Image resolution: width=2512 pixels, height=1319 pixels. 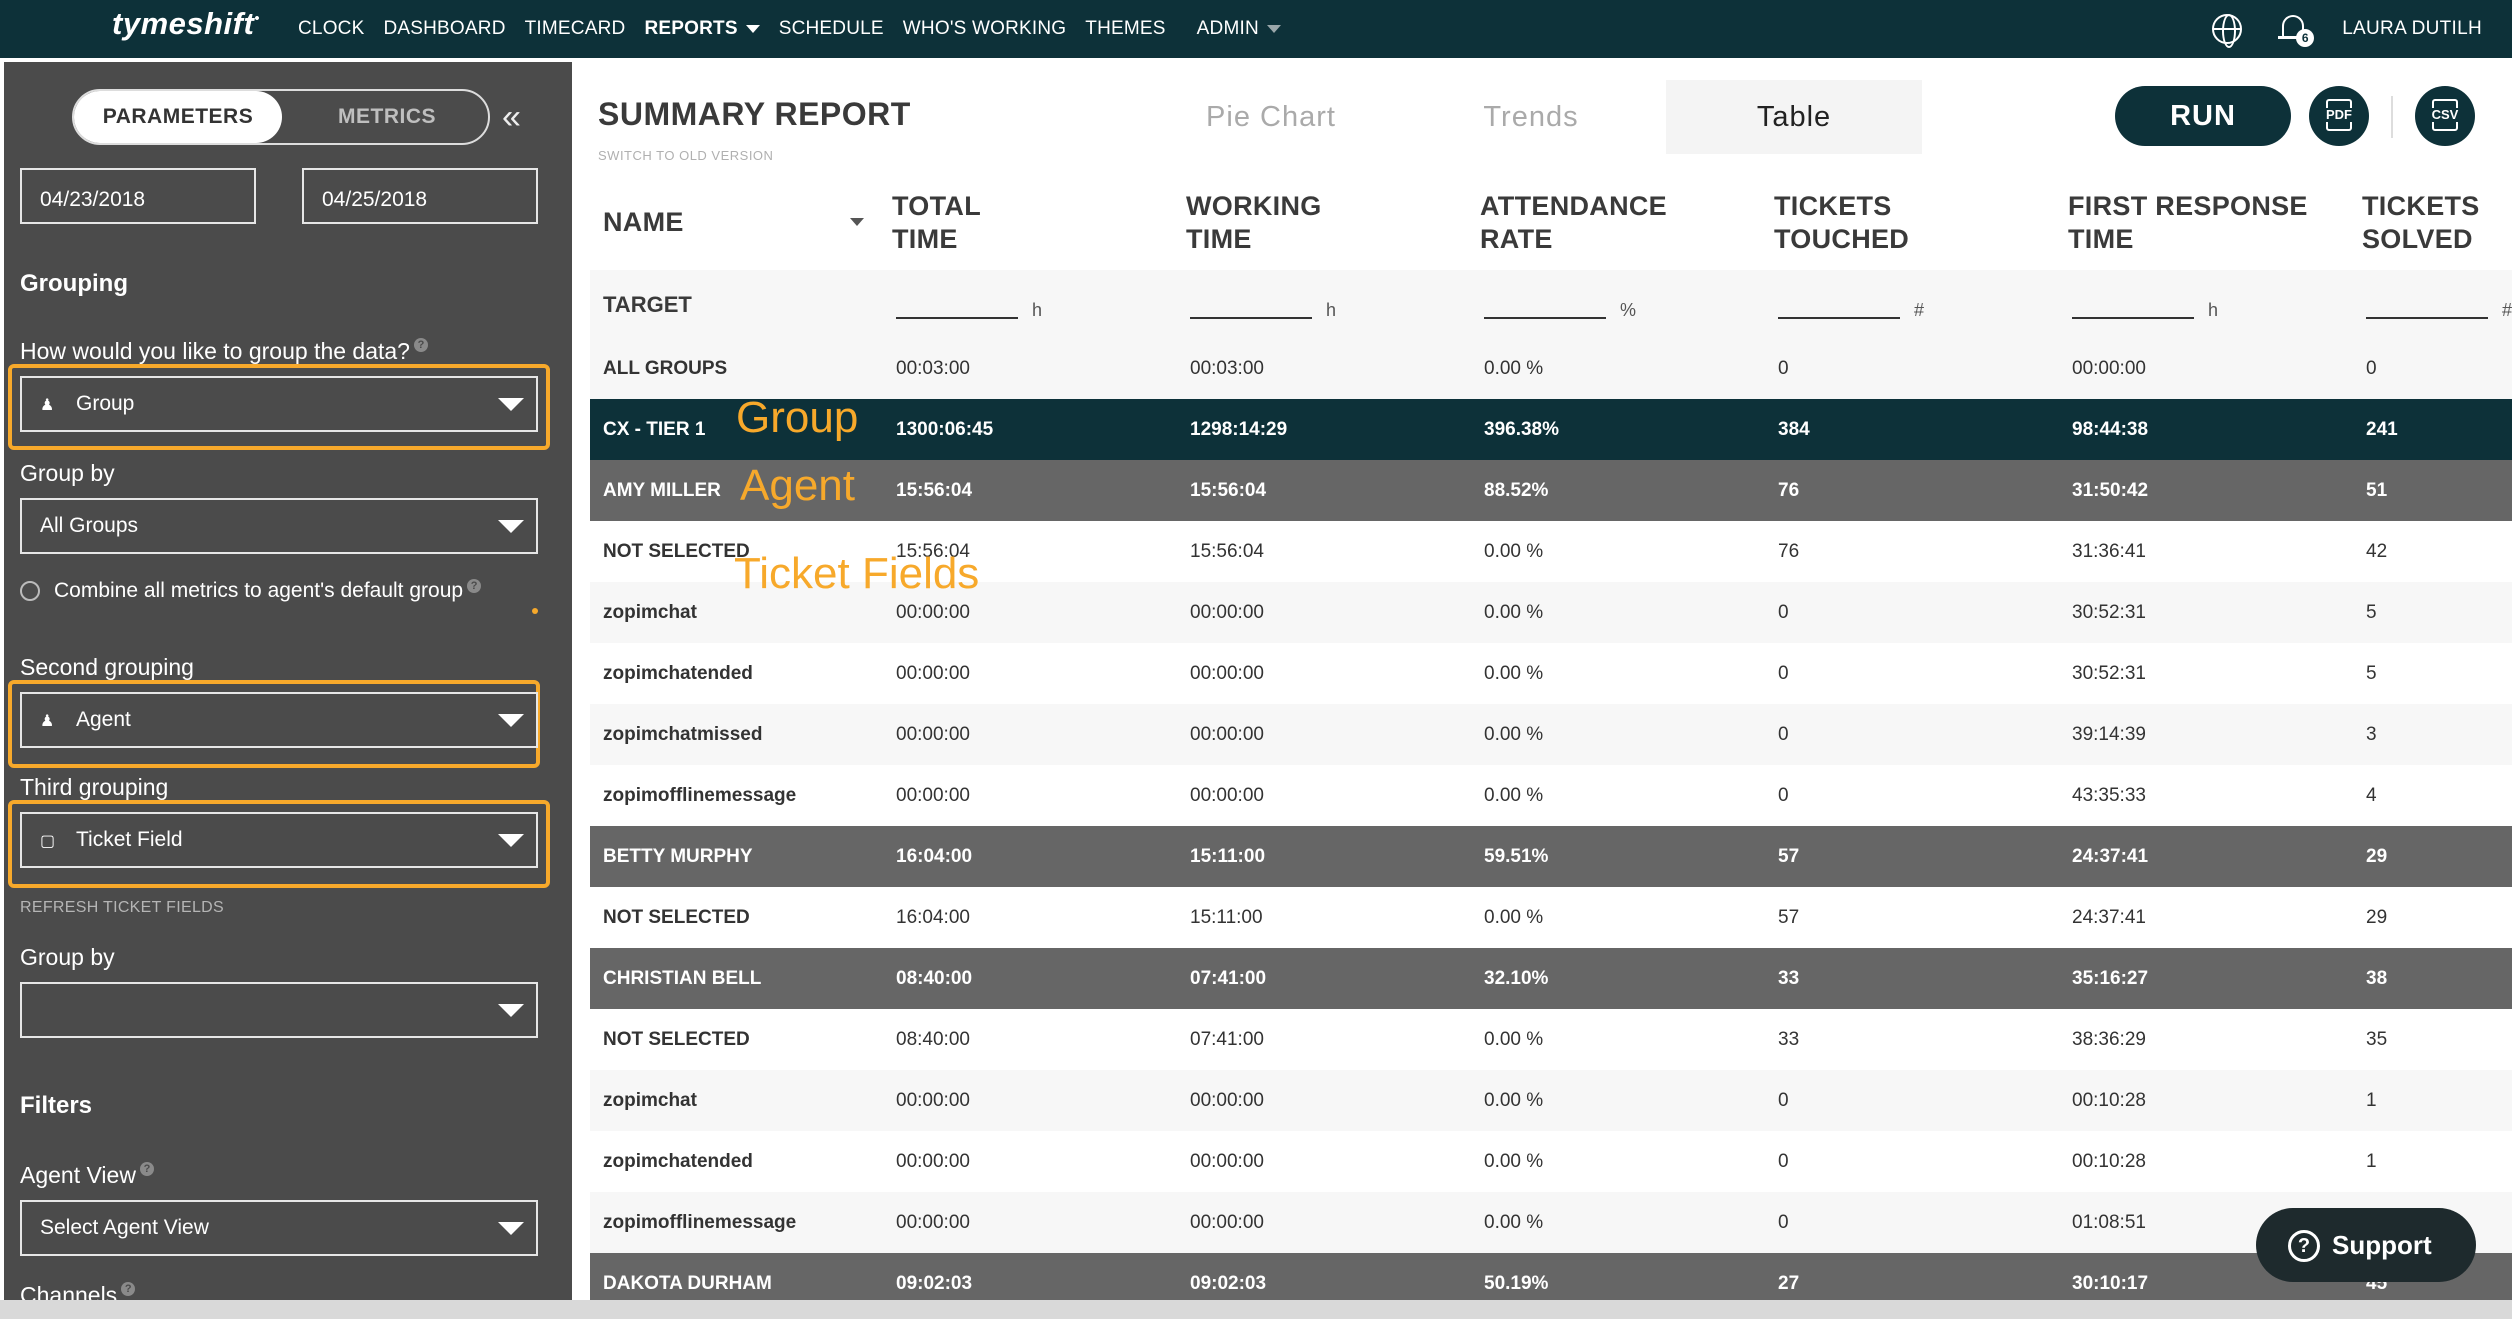 I want to click on help-circle-icon: ?, so click(x=2304, y=1246).